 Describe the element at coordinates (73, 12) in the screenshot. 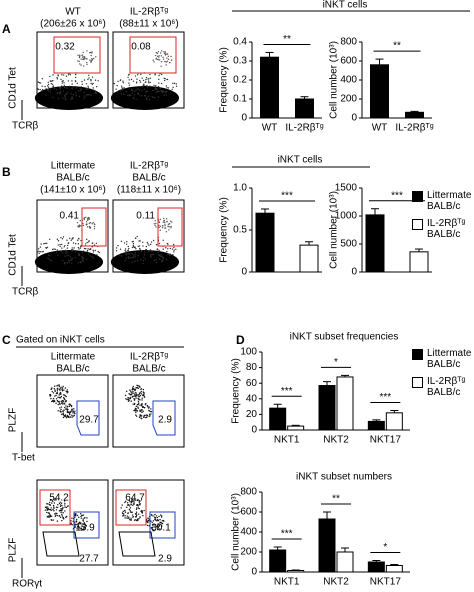

I see `sample-title: WT` at that location.